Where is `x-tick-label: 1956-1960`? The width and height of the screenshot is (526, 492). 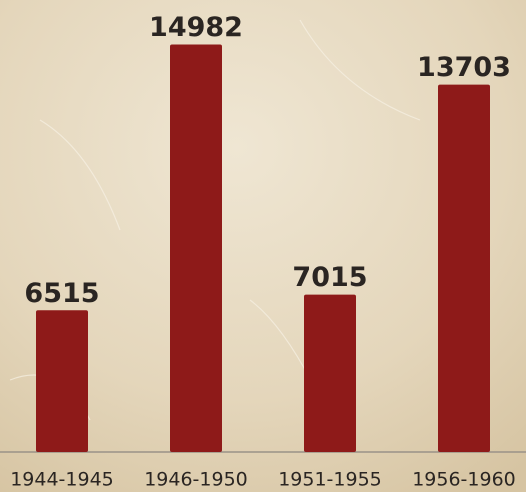 x-tick-label: 1956-1960 is located at coordinates (464, 480).